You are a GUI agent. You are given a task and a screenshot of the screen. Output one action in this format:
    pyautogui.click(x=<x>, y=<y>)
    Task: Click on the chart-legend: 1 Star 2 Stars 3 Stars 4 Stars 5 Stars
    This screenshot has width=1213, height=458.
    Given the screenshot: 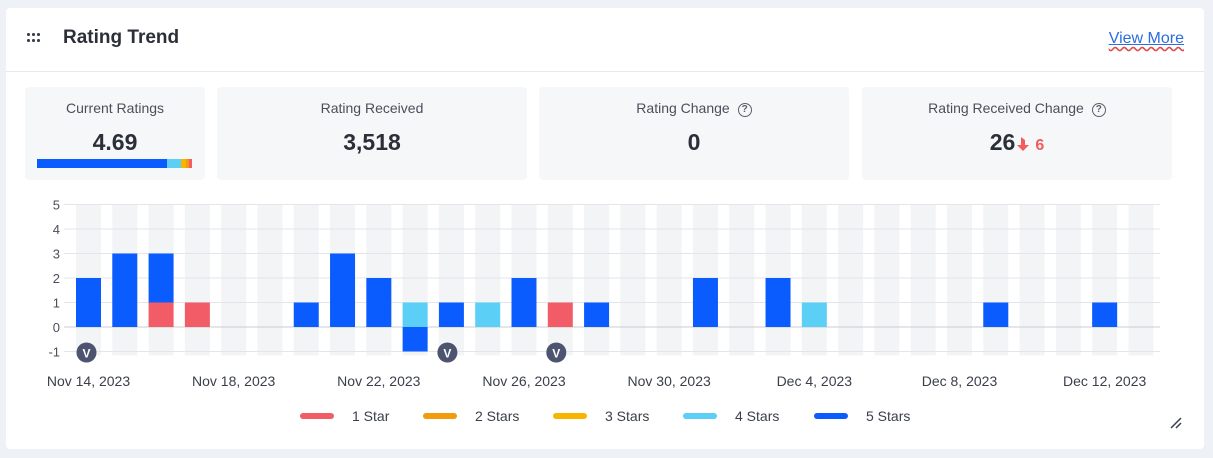 What is the action you would take?
    pyautogui.click(x=605, y=416)
    